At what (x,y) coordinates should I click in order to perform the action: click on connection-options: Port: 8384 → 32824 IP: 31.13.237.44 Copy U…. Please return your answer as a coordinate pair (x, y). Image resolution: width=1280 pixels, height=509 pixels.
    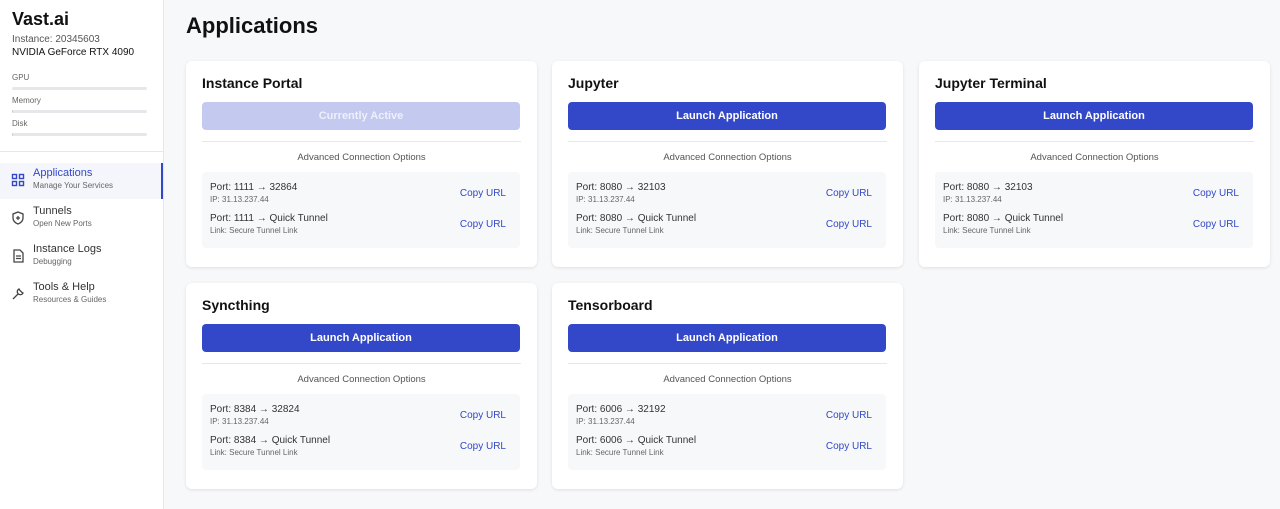
    Looking at the image, I should click on (361, 432).